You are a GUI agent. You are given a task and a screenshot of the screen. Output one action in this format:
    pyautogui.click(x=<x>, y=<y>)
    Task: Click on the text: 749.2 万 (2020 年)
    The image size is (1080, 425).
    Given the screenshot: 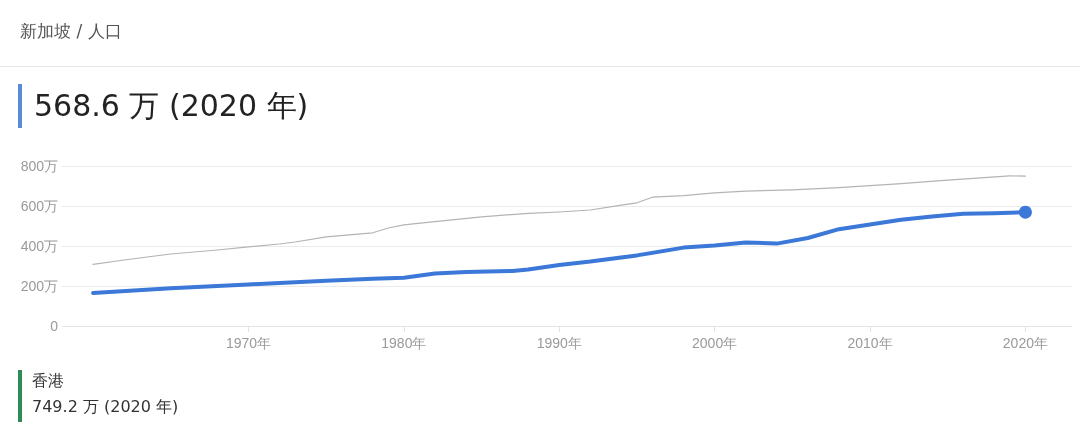 What is the action you would take?
    pyautogui.click(x=105, y=407)
    